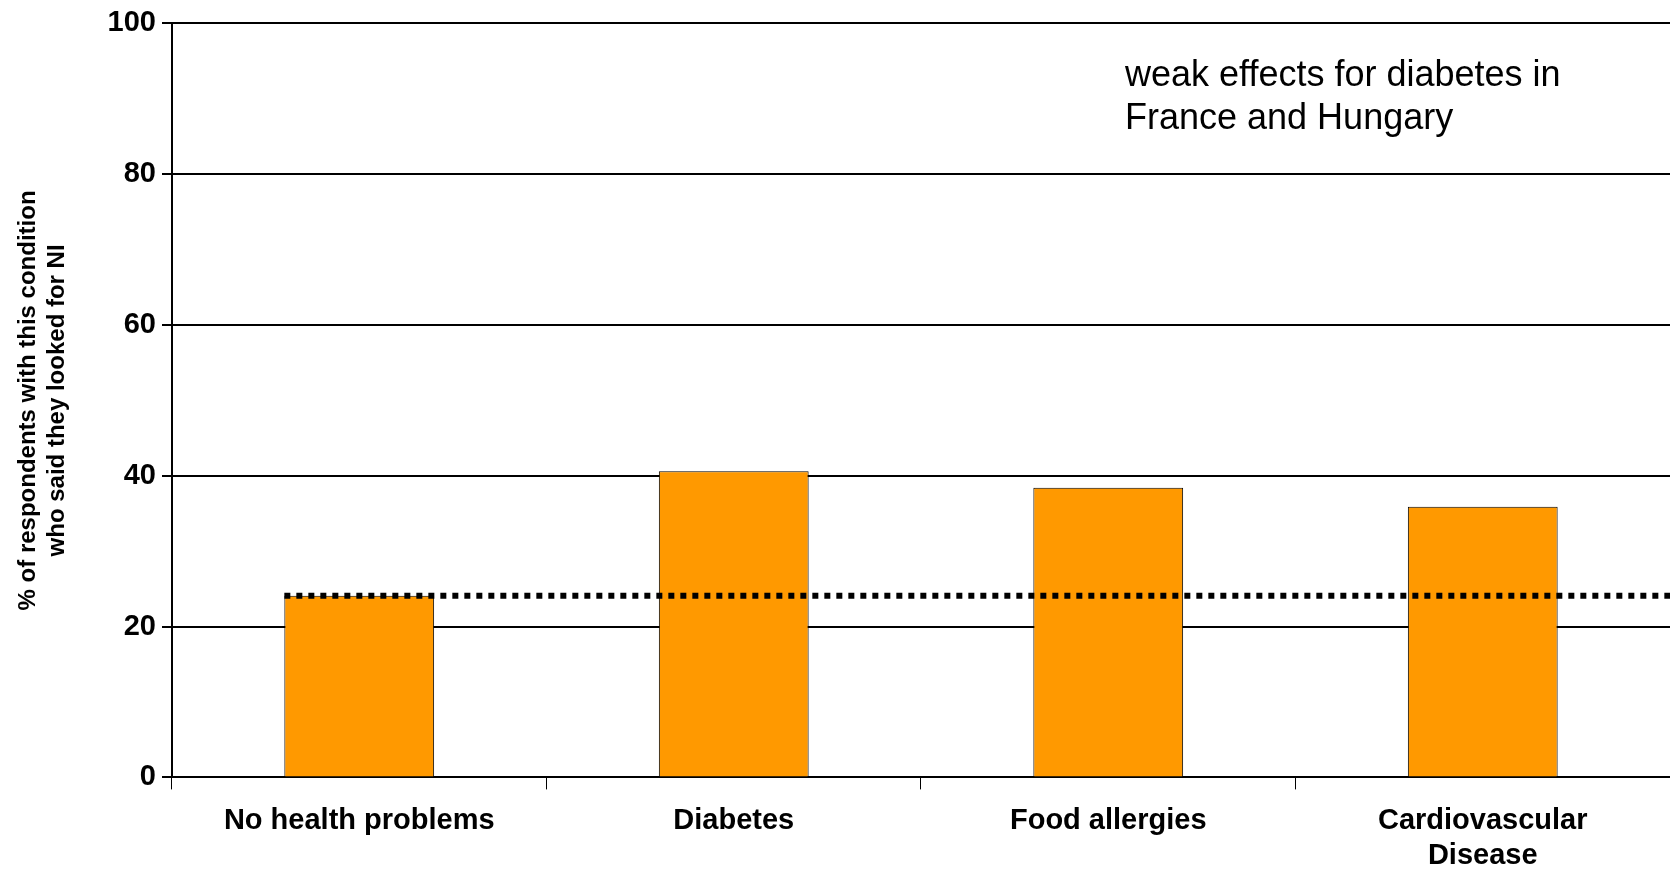 This screenshot has height=887, width=1670. Describe the element at coordinates (359, 818) in the screenshot. I see `x-tick-label: No health problems` at that location.